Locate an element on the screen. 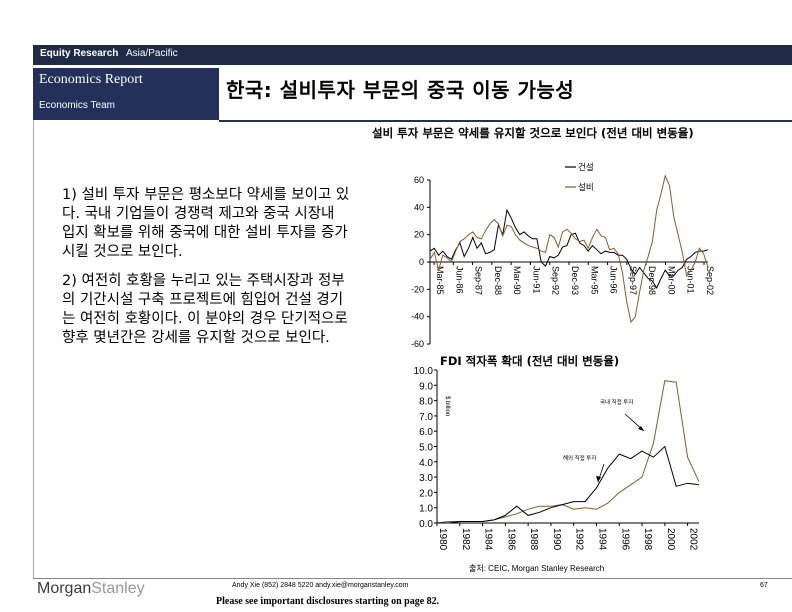  region-label: Asia/Pacific is located at coordinates (152, 53).